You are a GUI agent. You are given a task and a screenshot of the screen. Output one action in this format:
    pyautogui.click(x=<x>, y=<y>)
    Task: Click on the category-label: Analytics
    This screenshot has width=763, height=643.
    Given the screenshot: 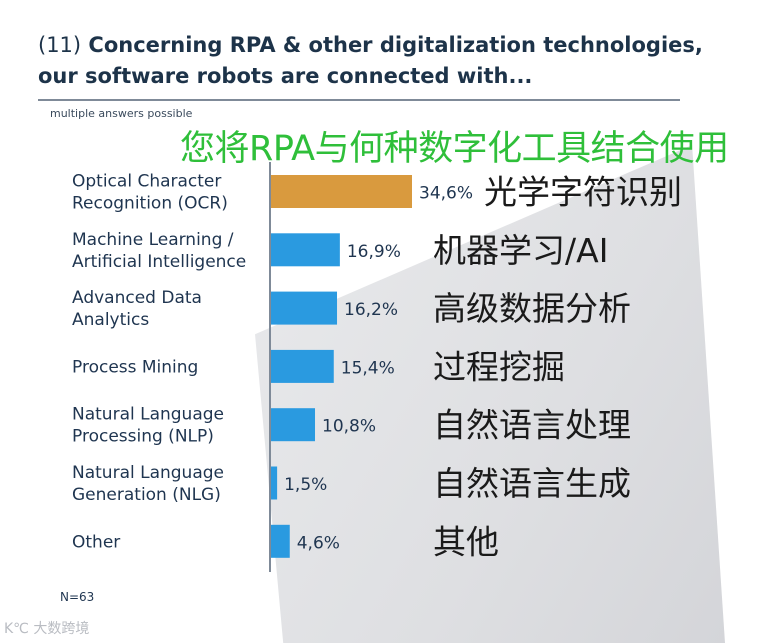 What is the action you would take?
    pyautogui.click(x=110, y=320)
    